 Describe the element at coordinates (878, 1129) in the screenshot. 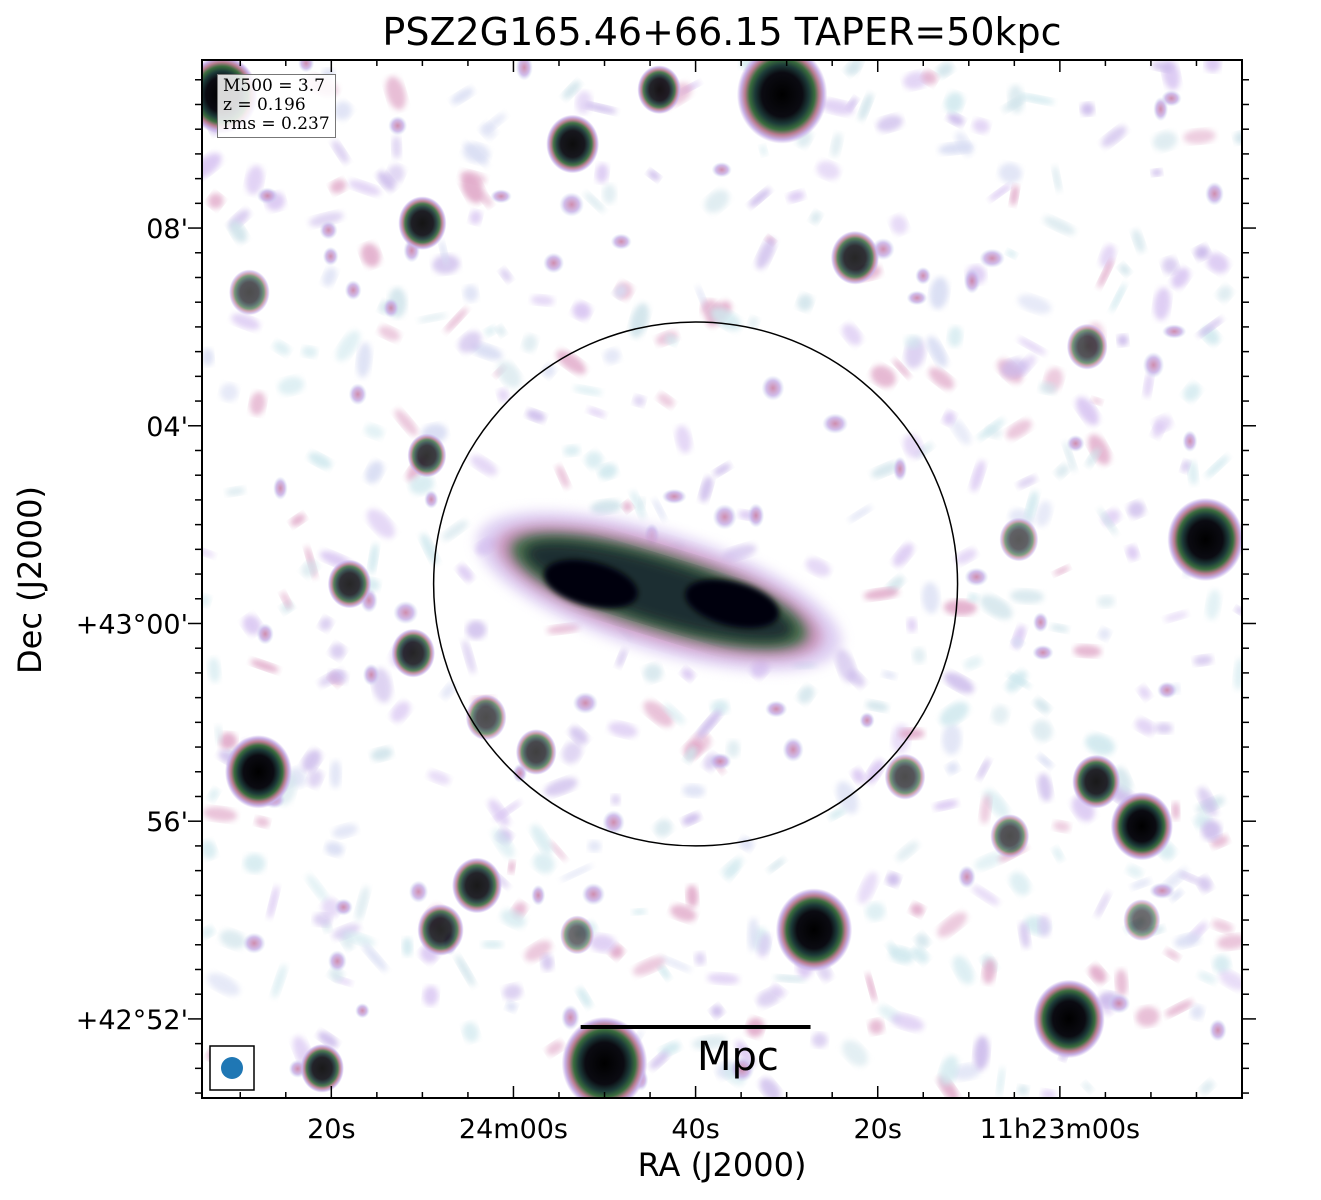

I see `x-tick-label: 20s` at that location.